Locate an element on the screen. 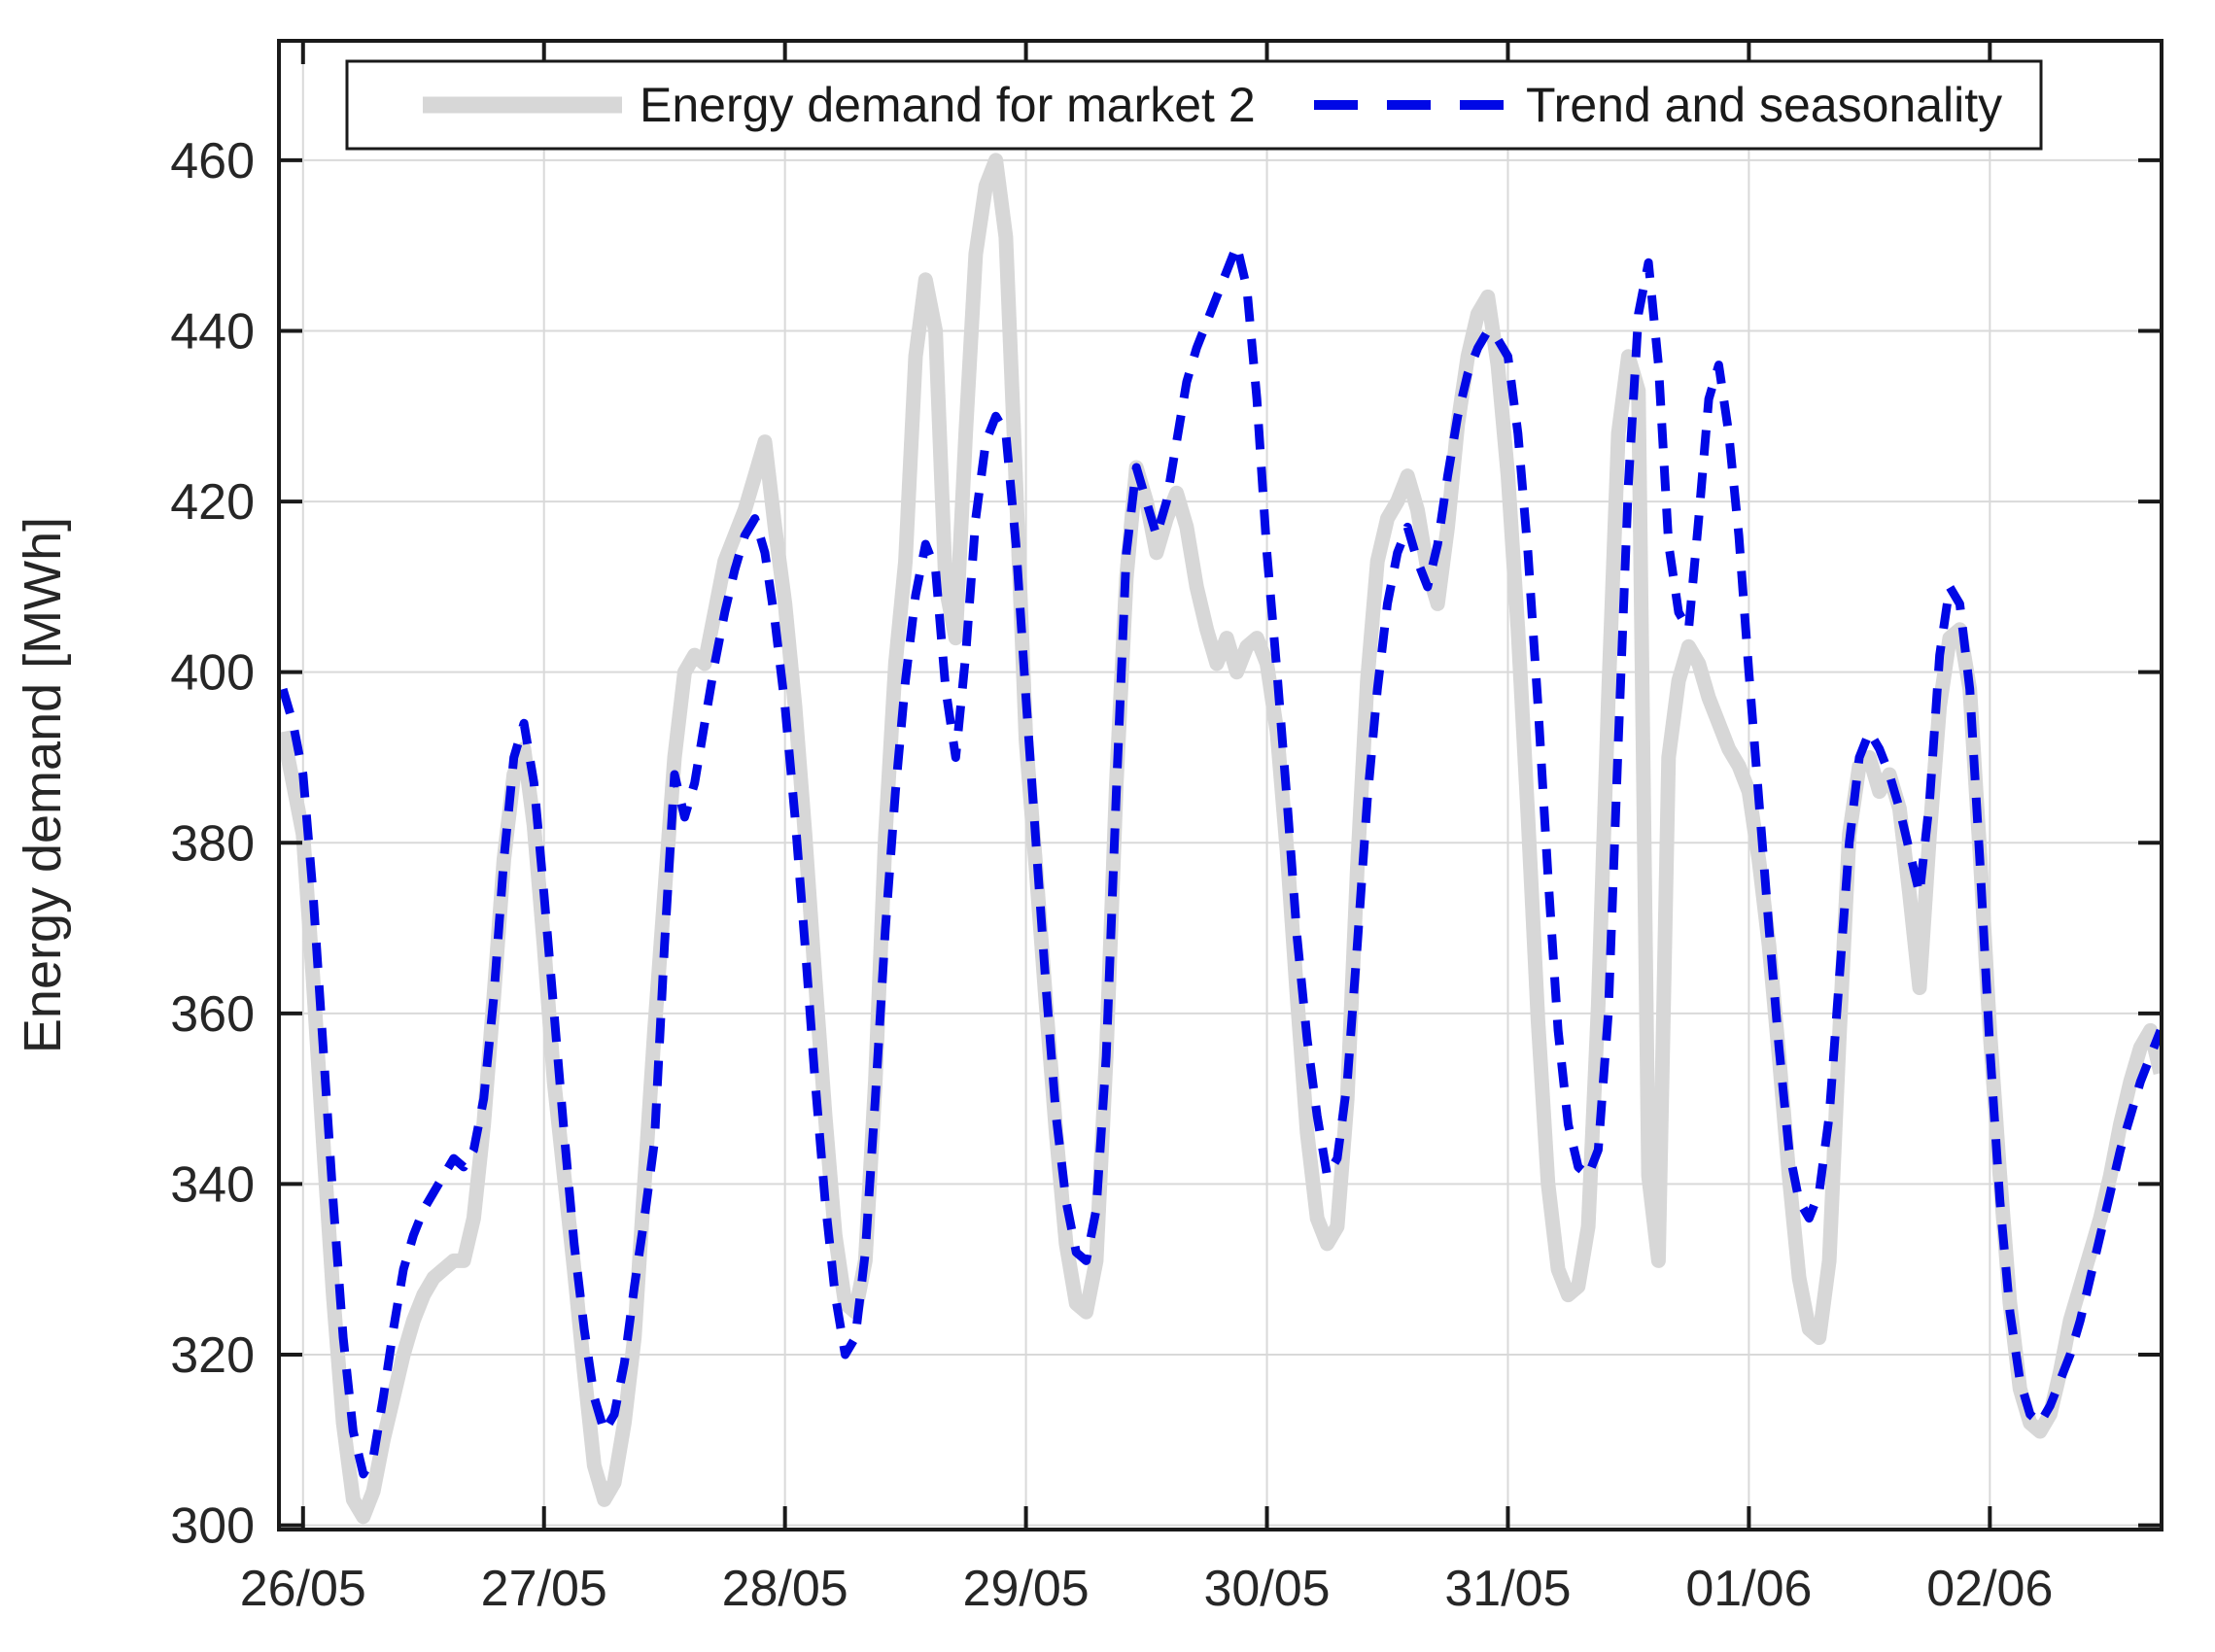  legend-label-energy-demand: Energy demand for market 2 is located at coordinates (948, 105).